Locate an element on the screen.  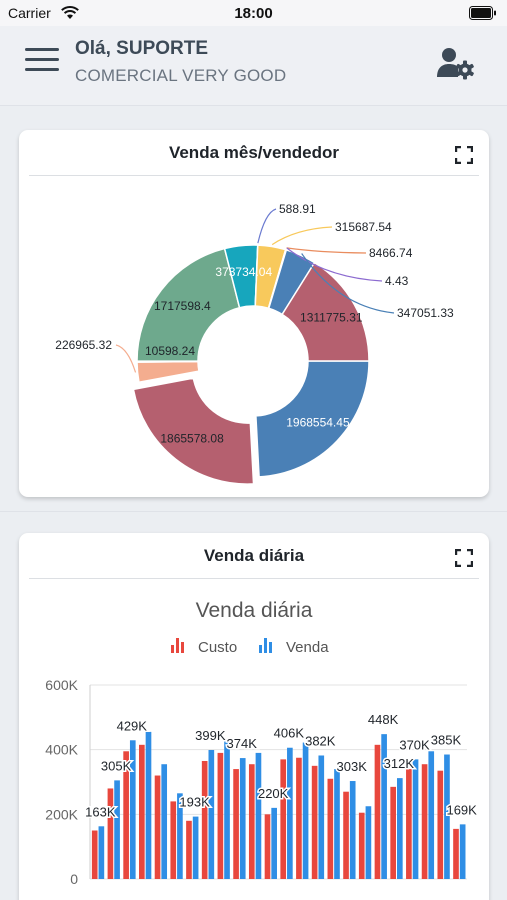
bar-data-label: 399K is located at coordinates (210, 735).